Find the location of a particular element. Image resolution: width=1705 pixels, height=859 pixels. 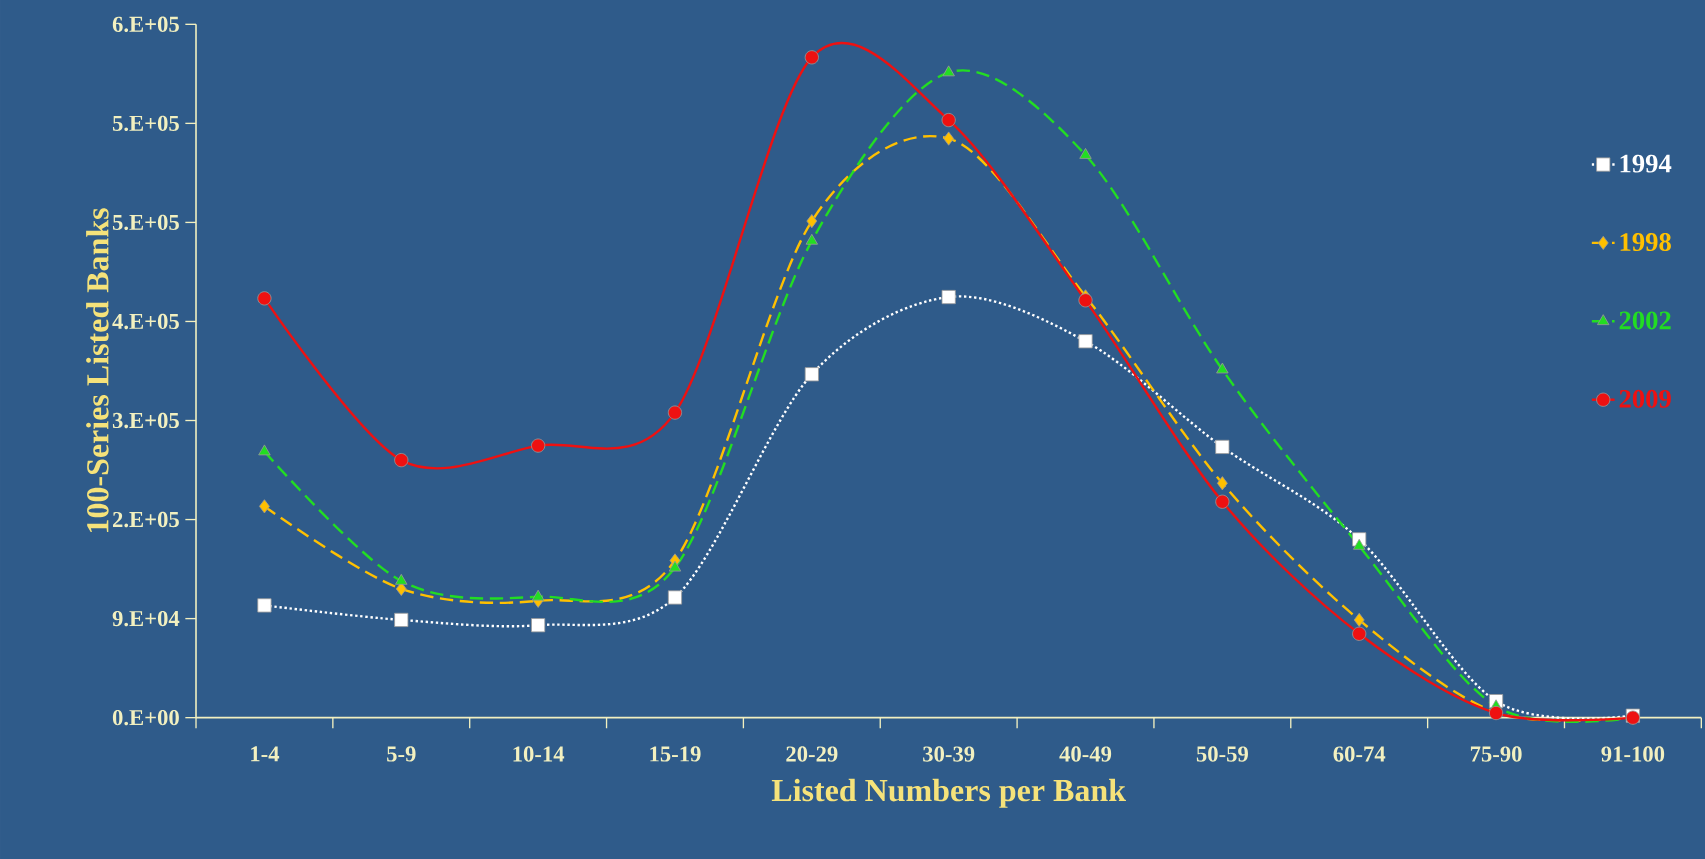

text: 6.E+05 is located at coordinates (145, 24).